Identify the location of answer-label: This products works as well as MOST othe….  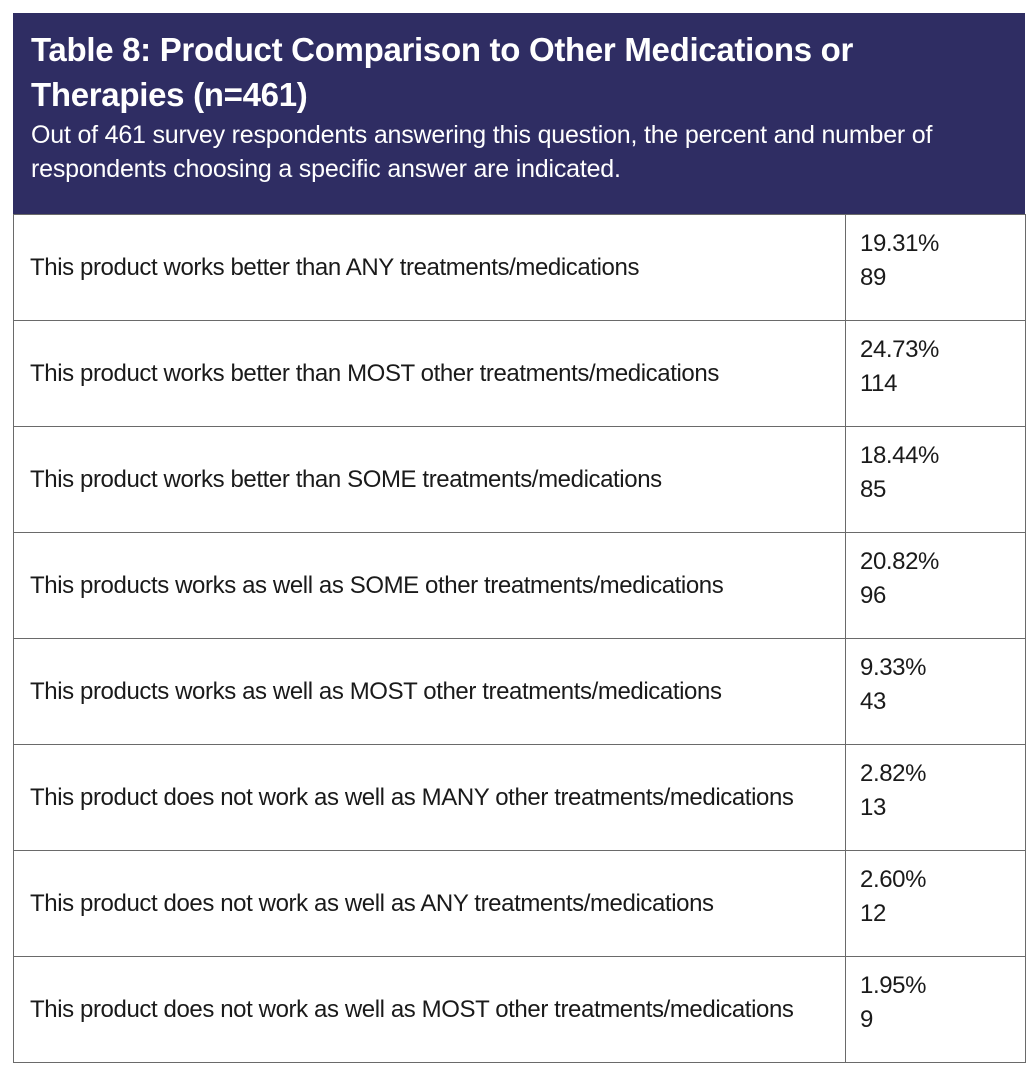
(429, 691).